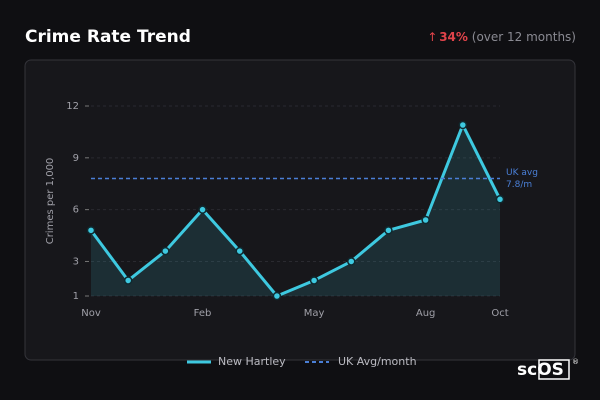  I want to click on legend-label: UK Avg/month, so click(377, 361).